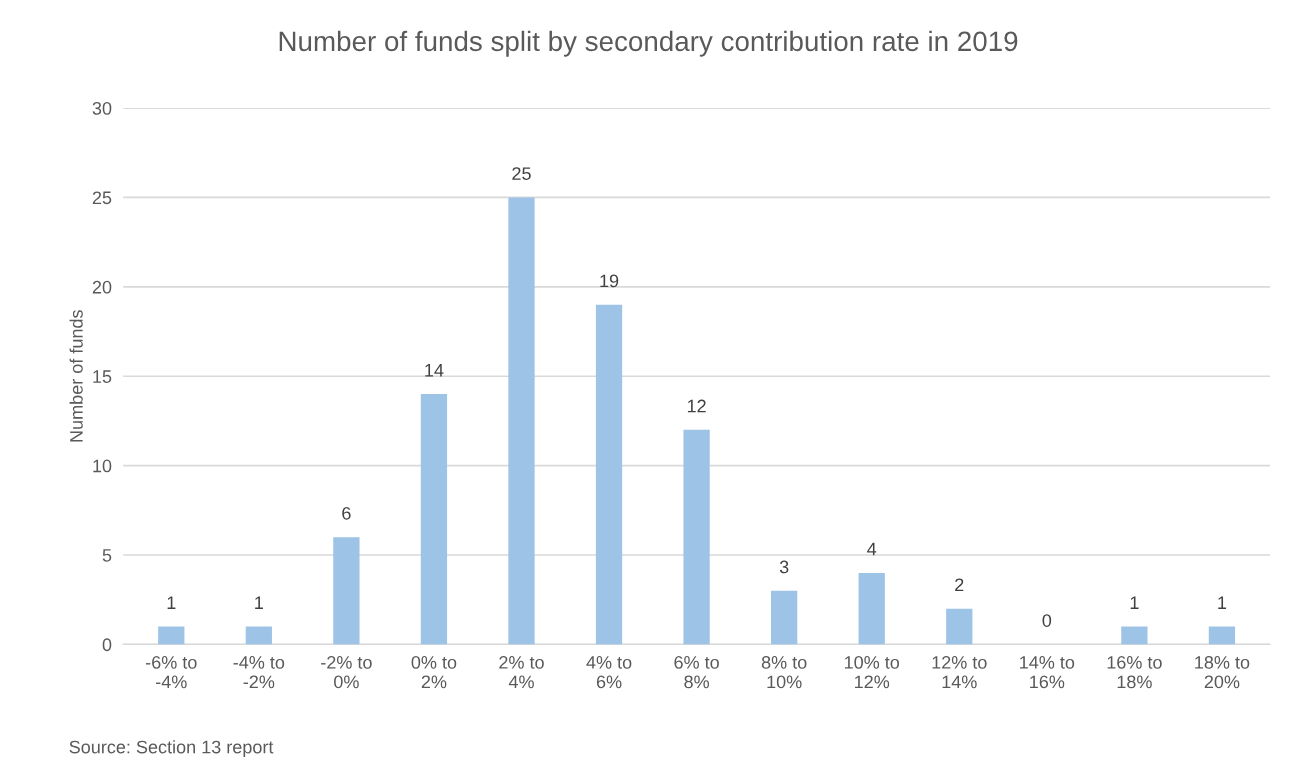  I want to click on y-tick-label: 0, so click(107, 645).